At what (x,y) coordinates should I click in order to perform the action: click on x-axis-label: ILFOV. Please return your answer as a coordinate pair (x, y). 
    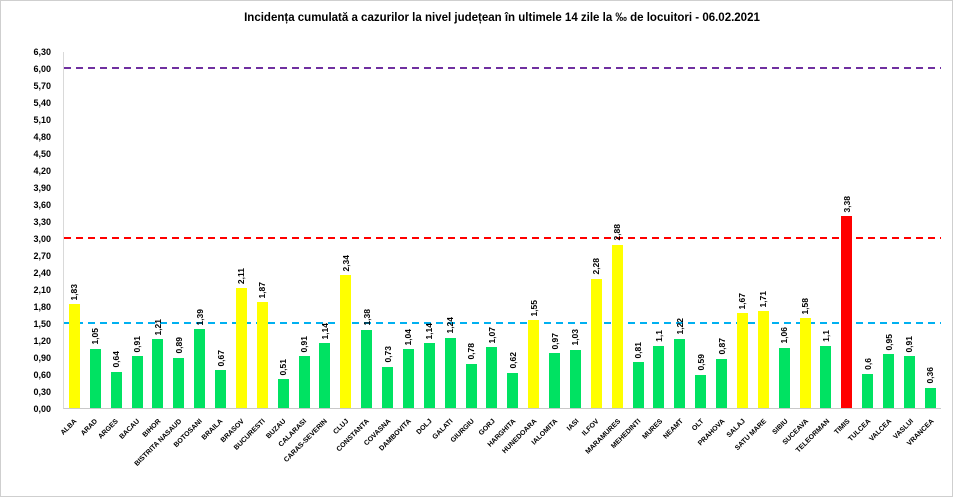
    Looking at the image, I should click on (591, 428).